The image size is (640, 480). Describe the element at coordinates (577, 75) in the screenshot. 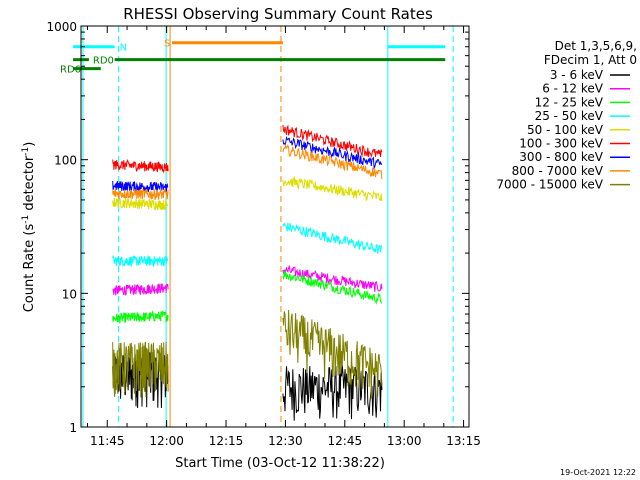

I see `legend-entry-label: 3 - 6 keV` at that location.